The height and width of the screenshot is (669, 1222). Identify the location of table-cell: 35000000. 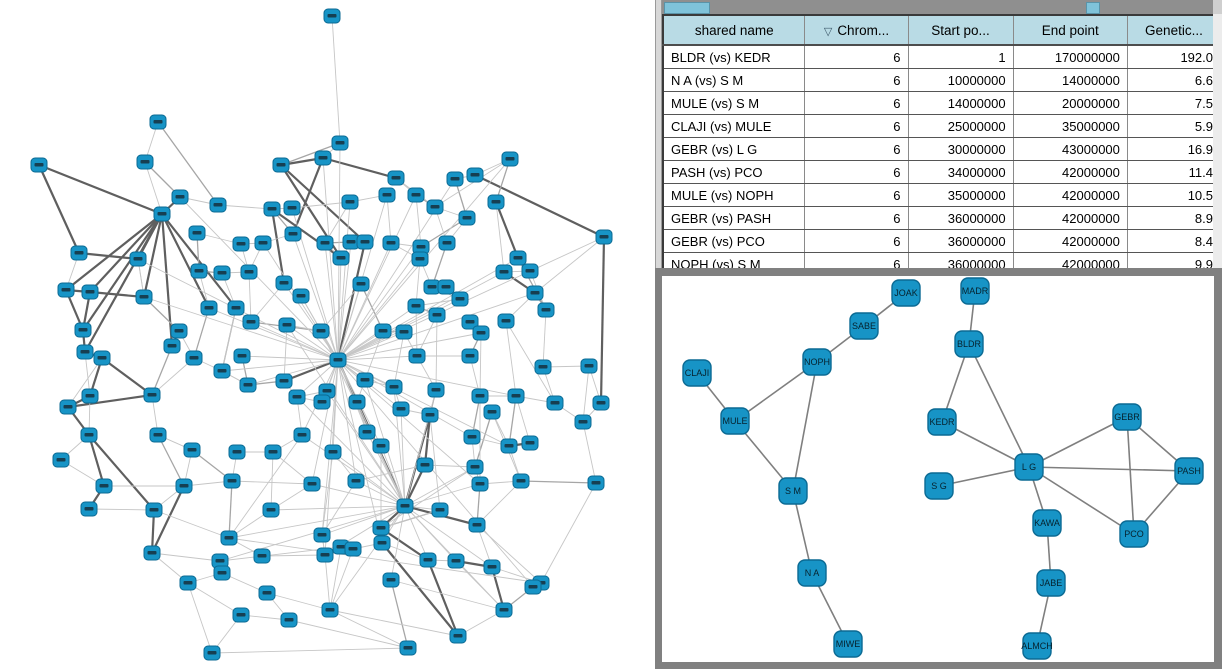
(1070, 126).